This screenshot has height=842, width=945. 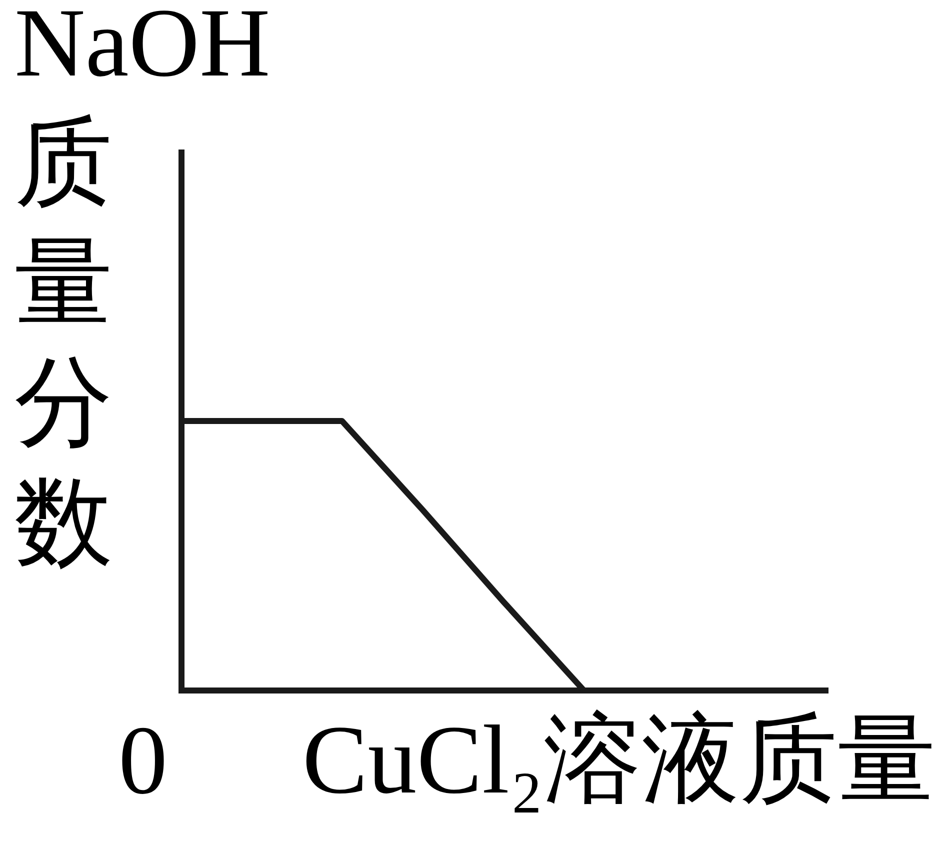 What do you see at coordinates (143, 761) in the screenshot?
I see `text: 0` at bounding box center [143, 761].